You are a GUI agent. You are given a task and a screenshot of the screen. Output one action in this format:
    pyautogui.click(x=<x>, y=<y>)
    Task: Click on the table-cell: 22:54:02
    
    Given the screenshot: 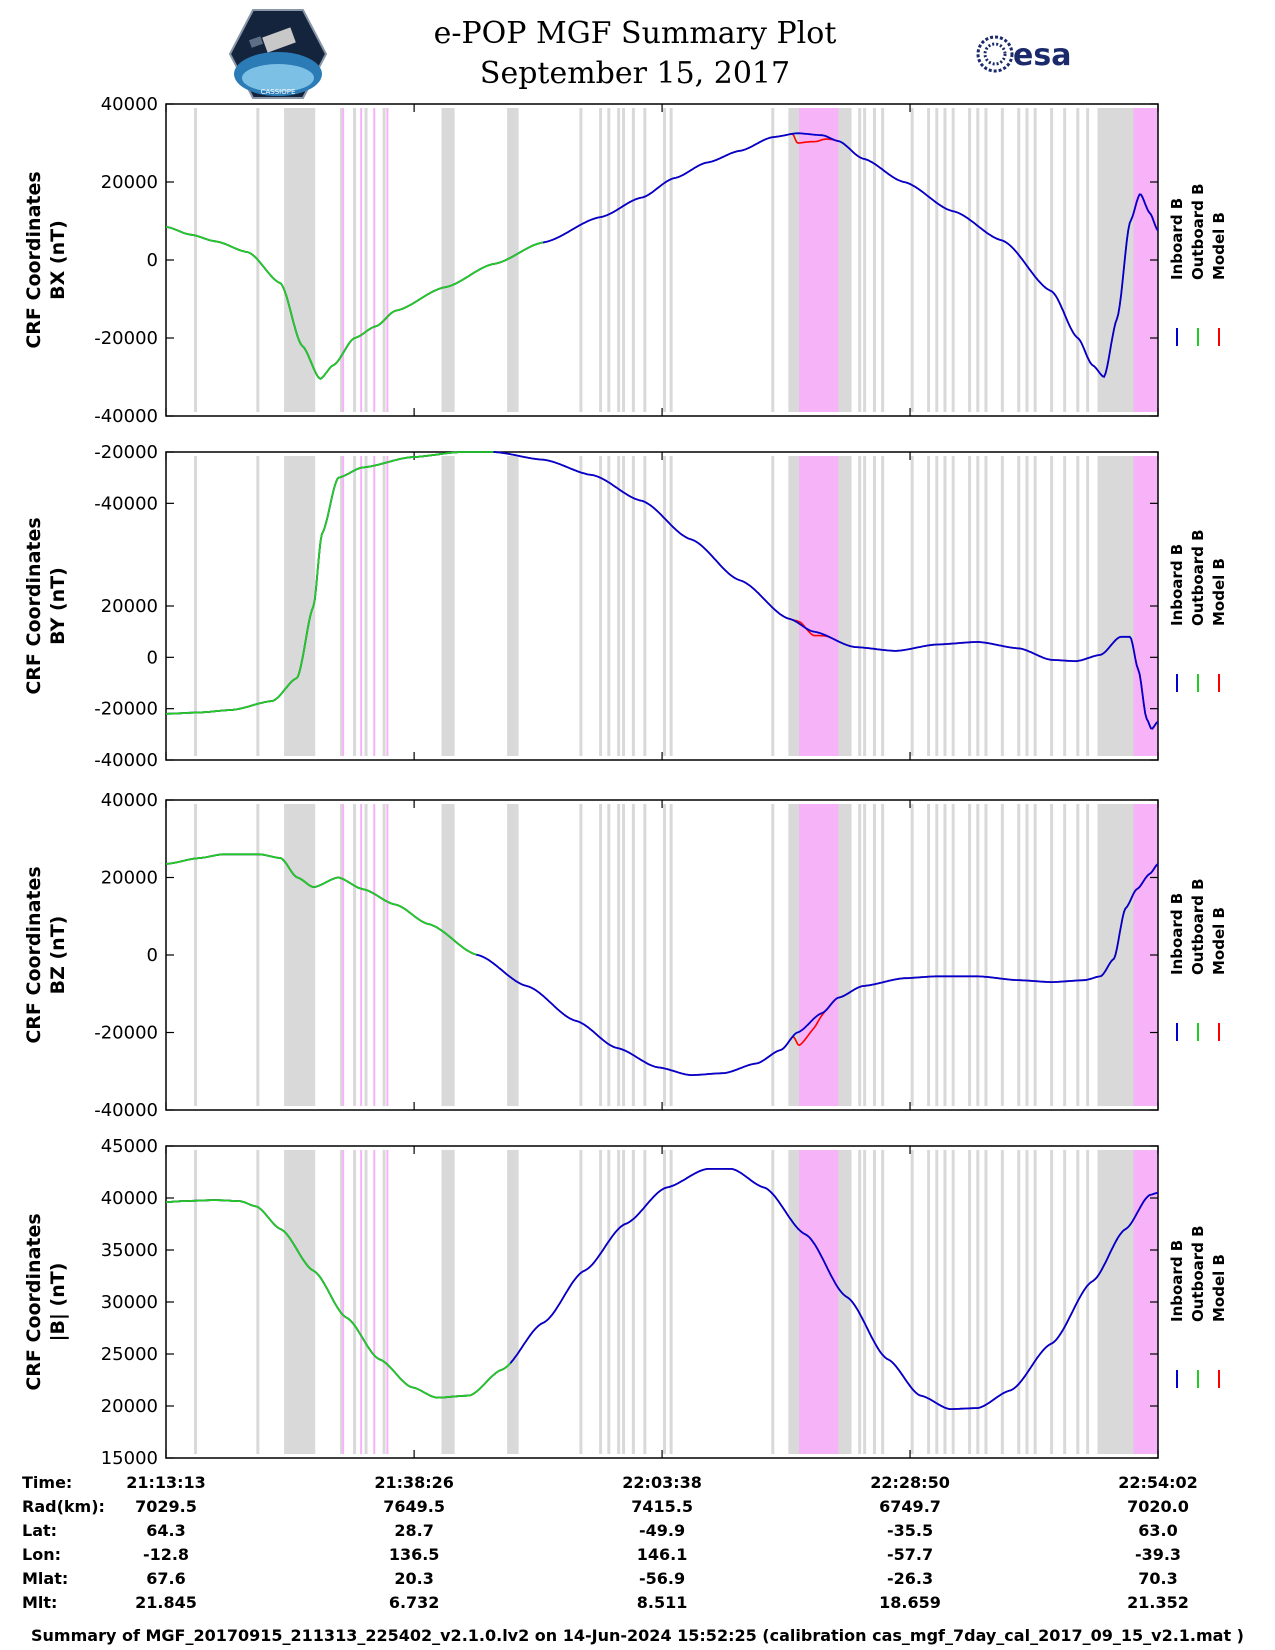 What is the action you would take?
    pyautogui.click(x=1158, y=1482)
    